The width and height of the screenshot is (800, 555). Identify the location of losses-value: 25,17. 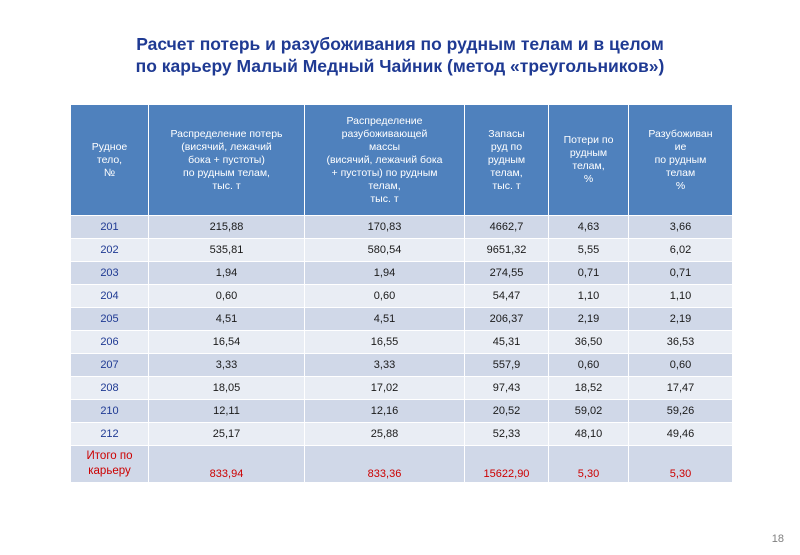
(226, 434).